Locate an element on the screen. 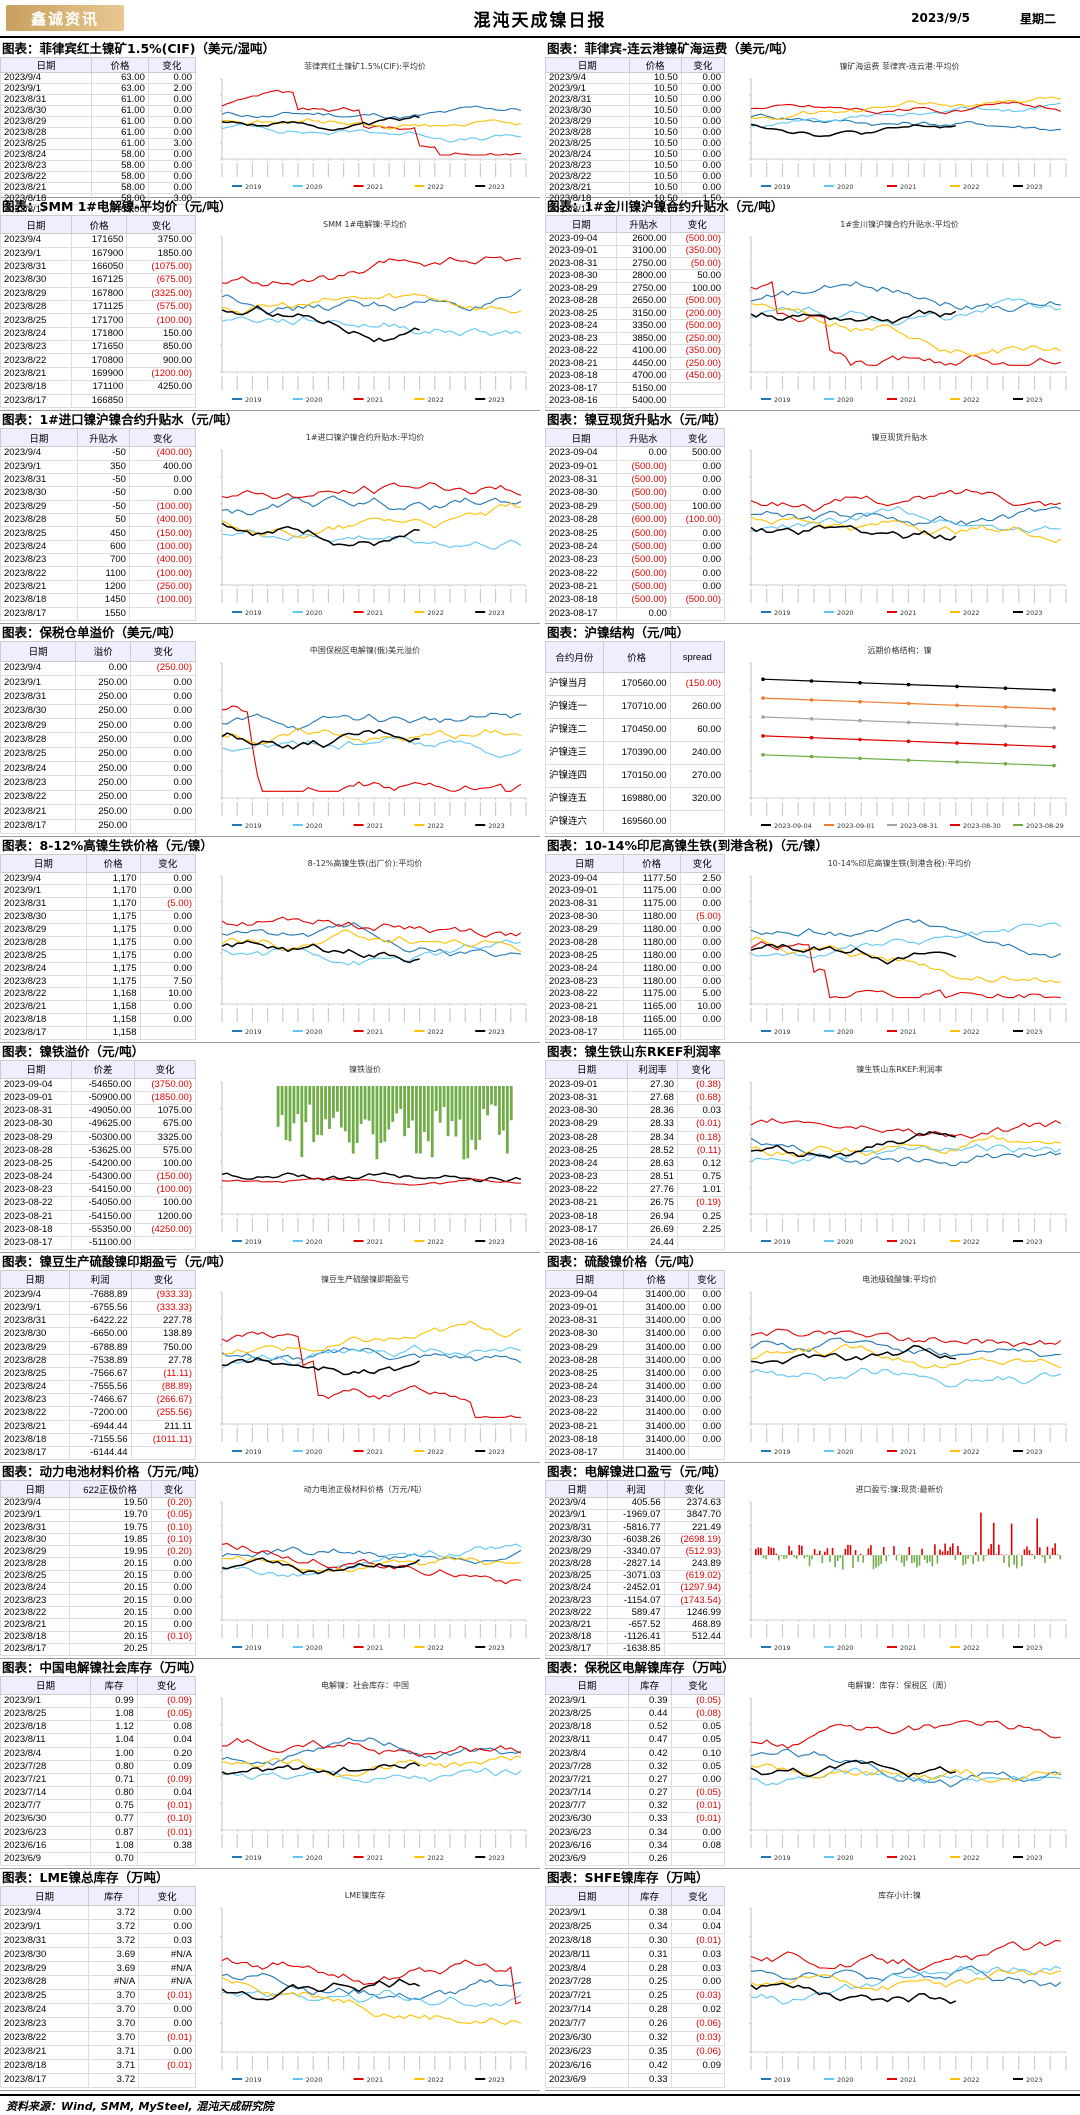 The height and width of the screenshot is (2115, 1080). legend-label: 2021 is located at coordinates (908, 1648).